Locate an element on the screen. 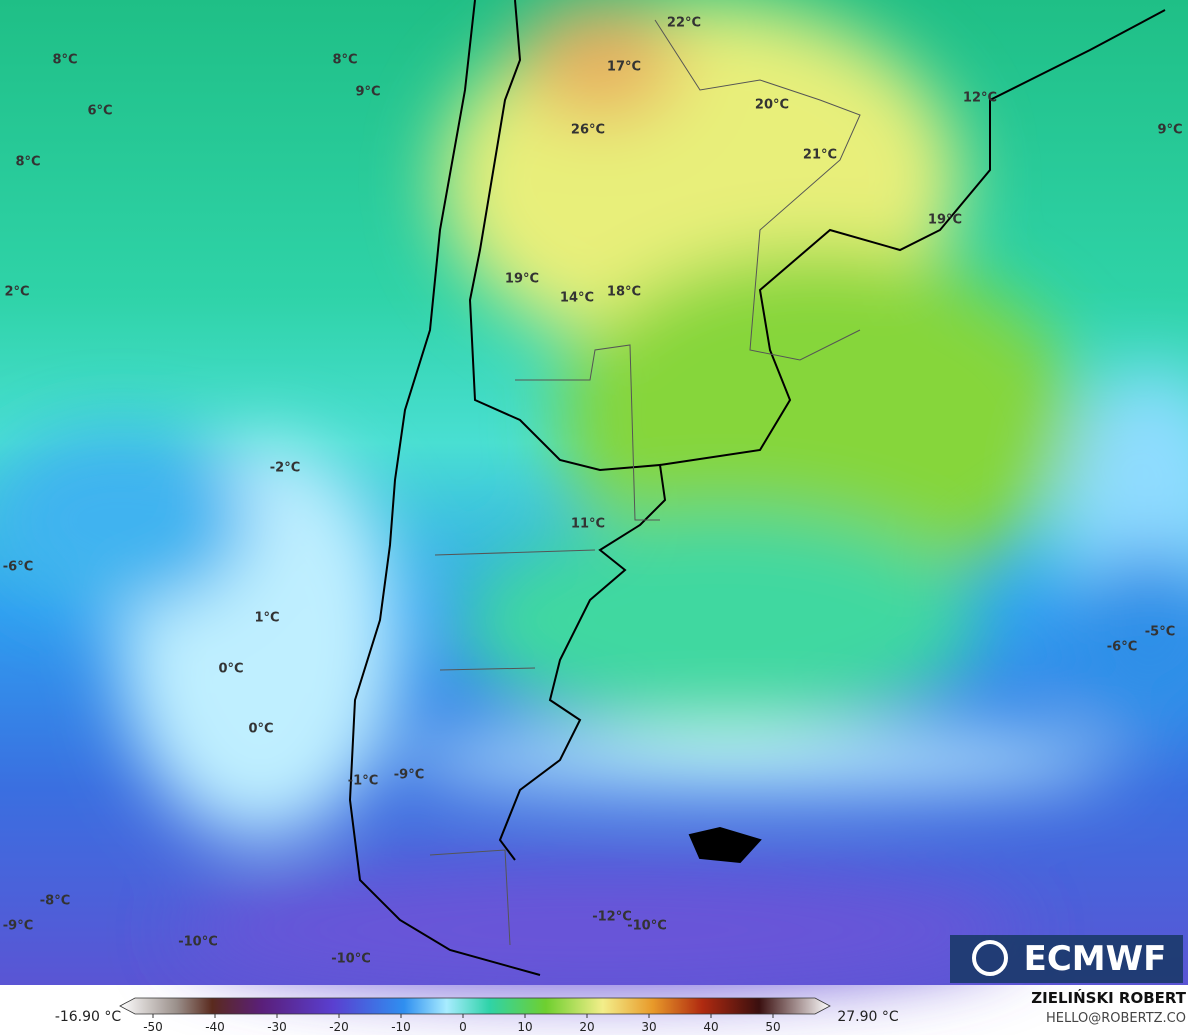  temperature-label: 11°C is located at coordinates (588, 524).